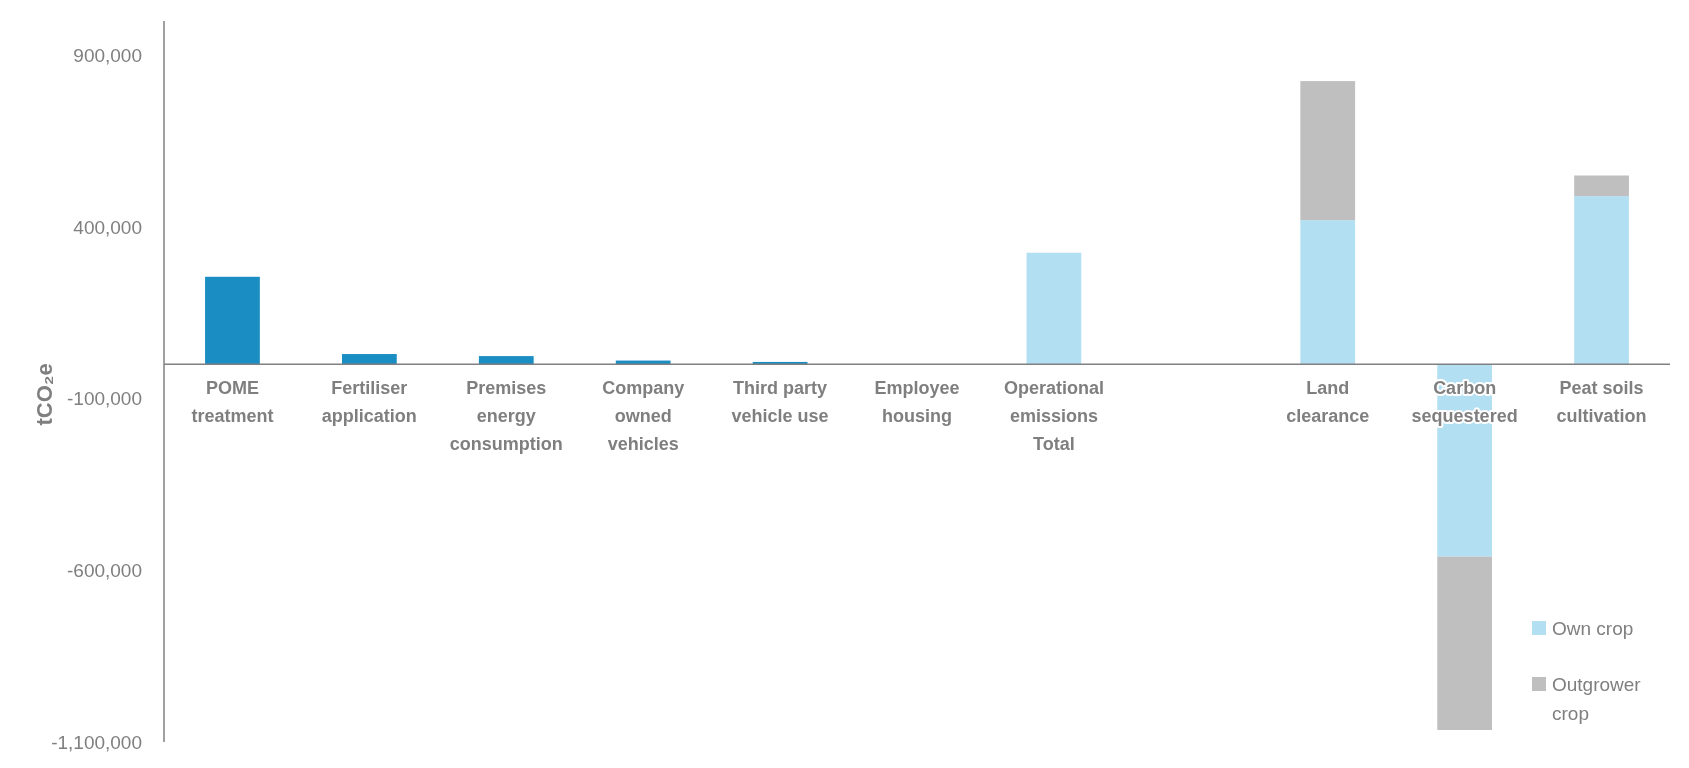 The height and width of the screenshot is (768, 1689). What do you see at coordinates (96, 742) in the screenshot?
I see `y-tick-label: -1,100,000` at bounding box center [96, 742].